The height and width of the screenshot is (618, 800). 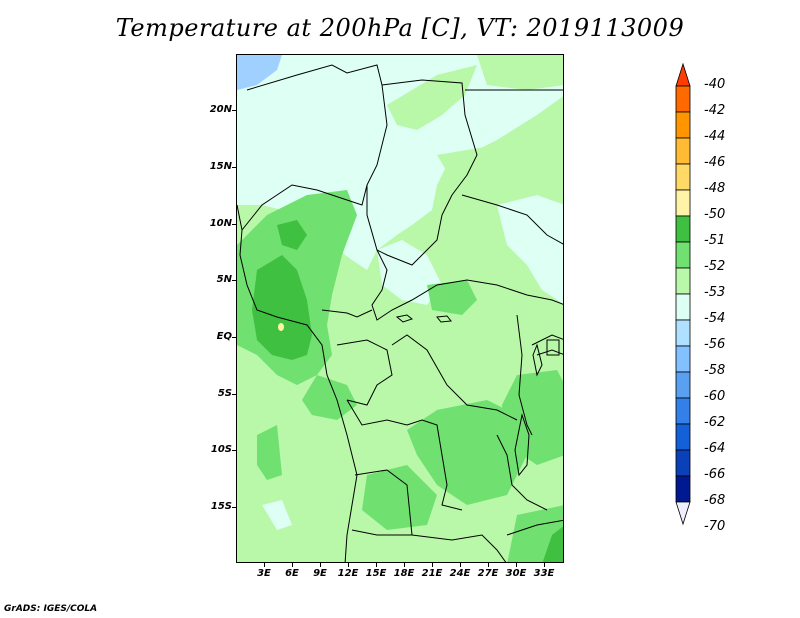 What do you see at coordinates (715, 396) in the screenshot?
I see `colorbar-label: -60` at bounding box center [715, 396].